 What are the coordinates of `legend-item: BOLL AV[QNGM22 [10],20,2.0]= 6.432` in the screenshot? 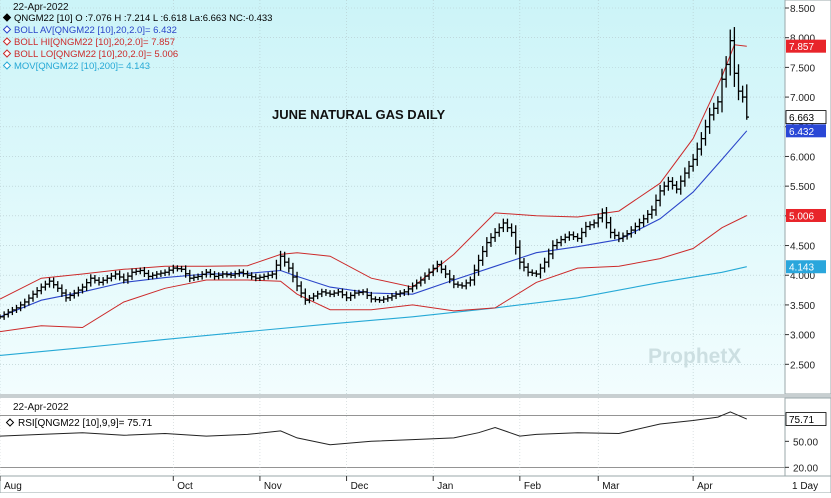 It's located at (89, 30).